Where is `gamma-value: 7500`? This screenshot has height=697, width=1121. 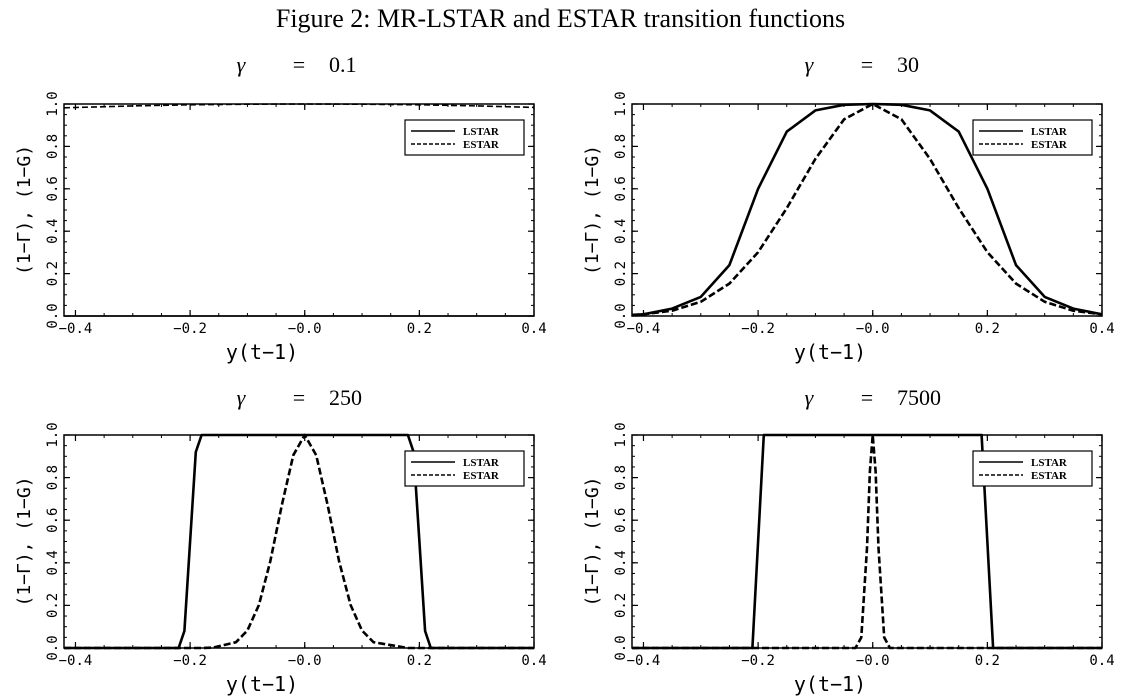 gamma-value: 7500 is located at coordinates (919, 397).